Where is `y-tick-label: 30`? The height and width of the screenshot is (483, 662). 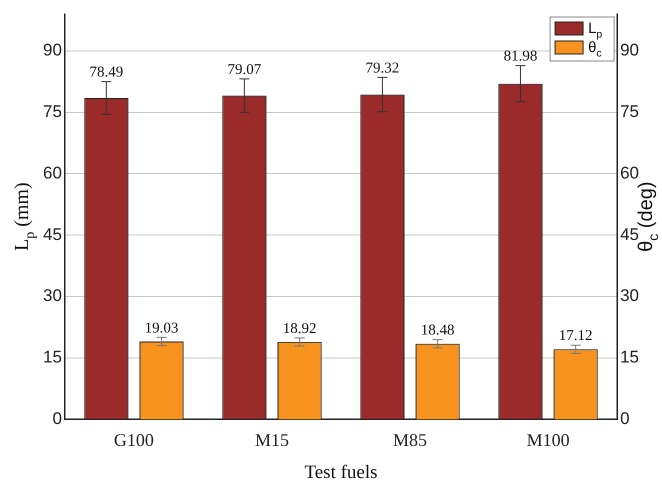 y-tick-label: 30 is located at coordinates (52, 296).